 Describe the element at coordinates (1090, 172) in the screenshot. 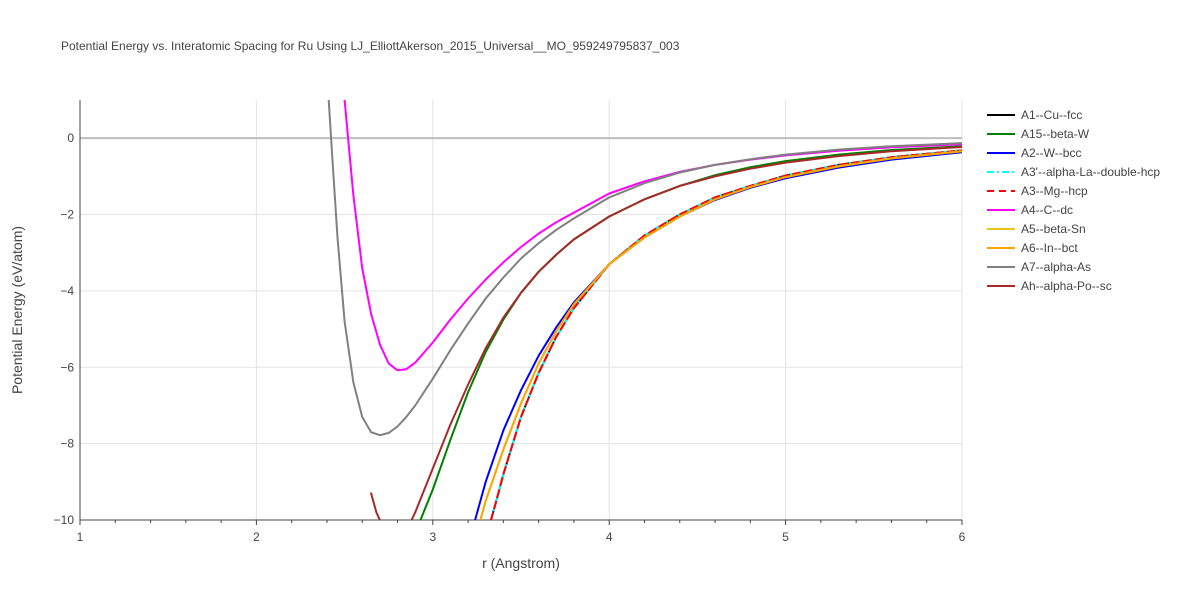

I see `legend-label: A3'--alpha-La--double-hcp` at that location.